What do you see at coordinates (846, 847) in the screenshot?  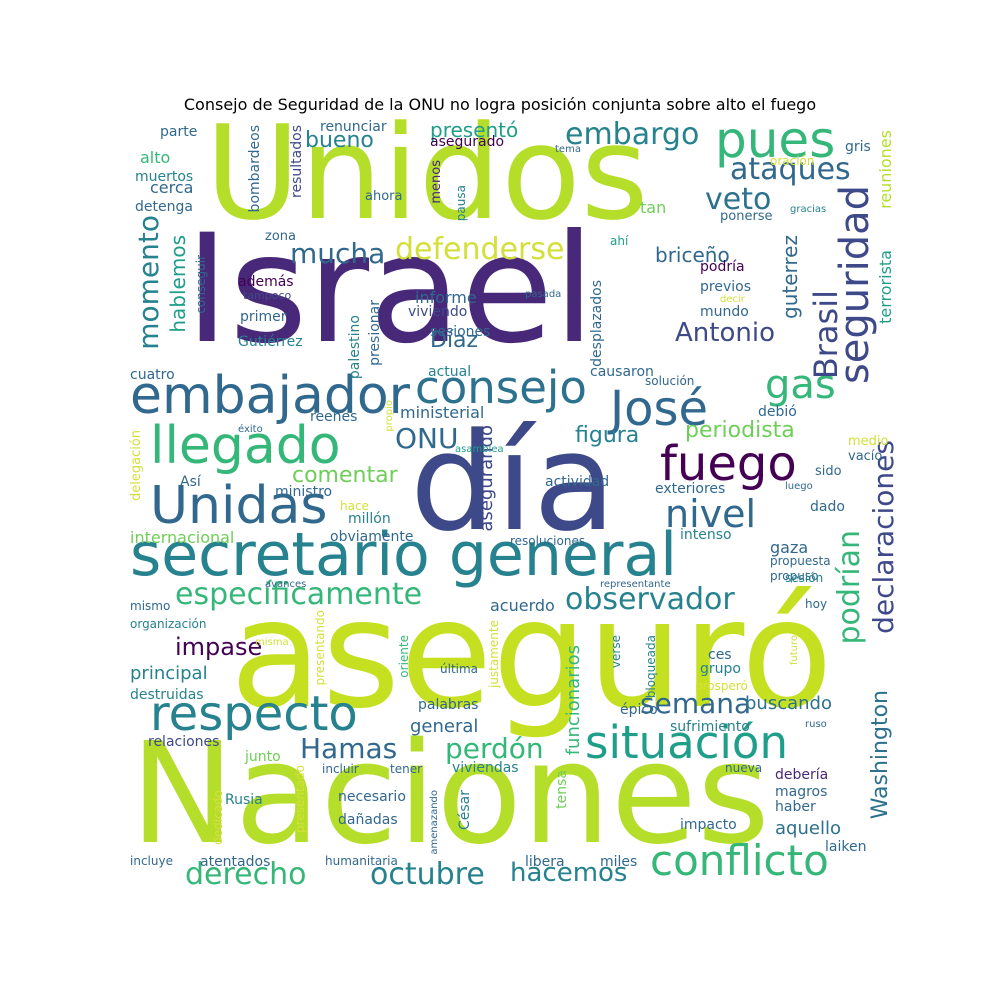 I see `cloud-word: laiken` at bounding box center [846, 847].